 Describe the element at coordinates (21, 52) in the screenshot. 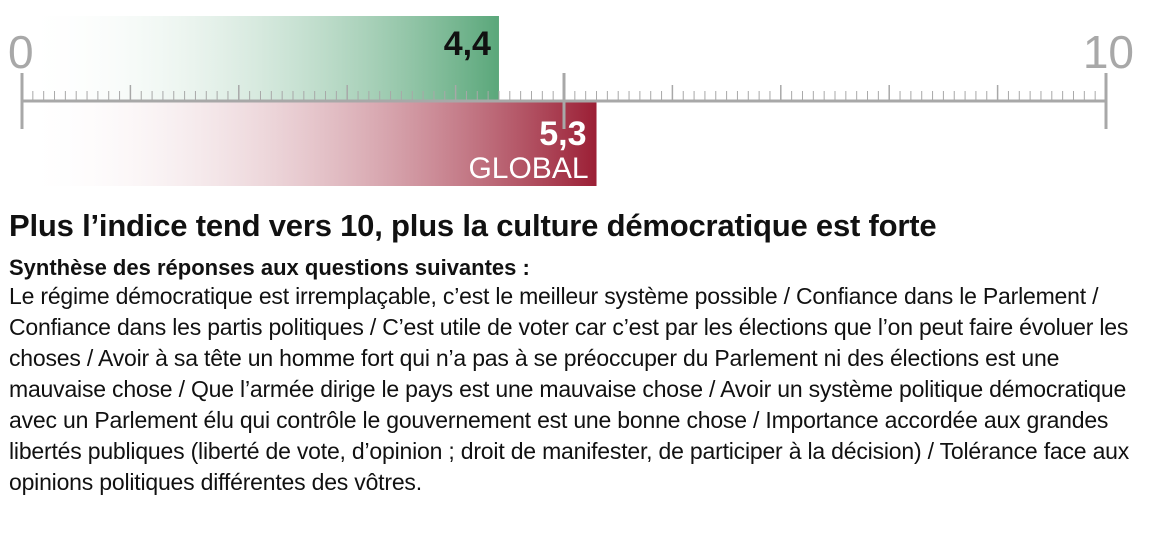

I see `tick-label-min: 0` at that location.